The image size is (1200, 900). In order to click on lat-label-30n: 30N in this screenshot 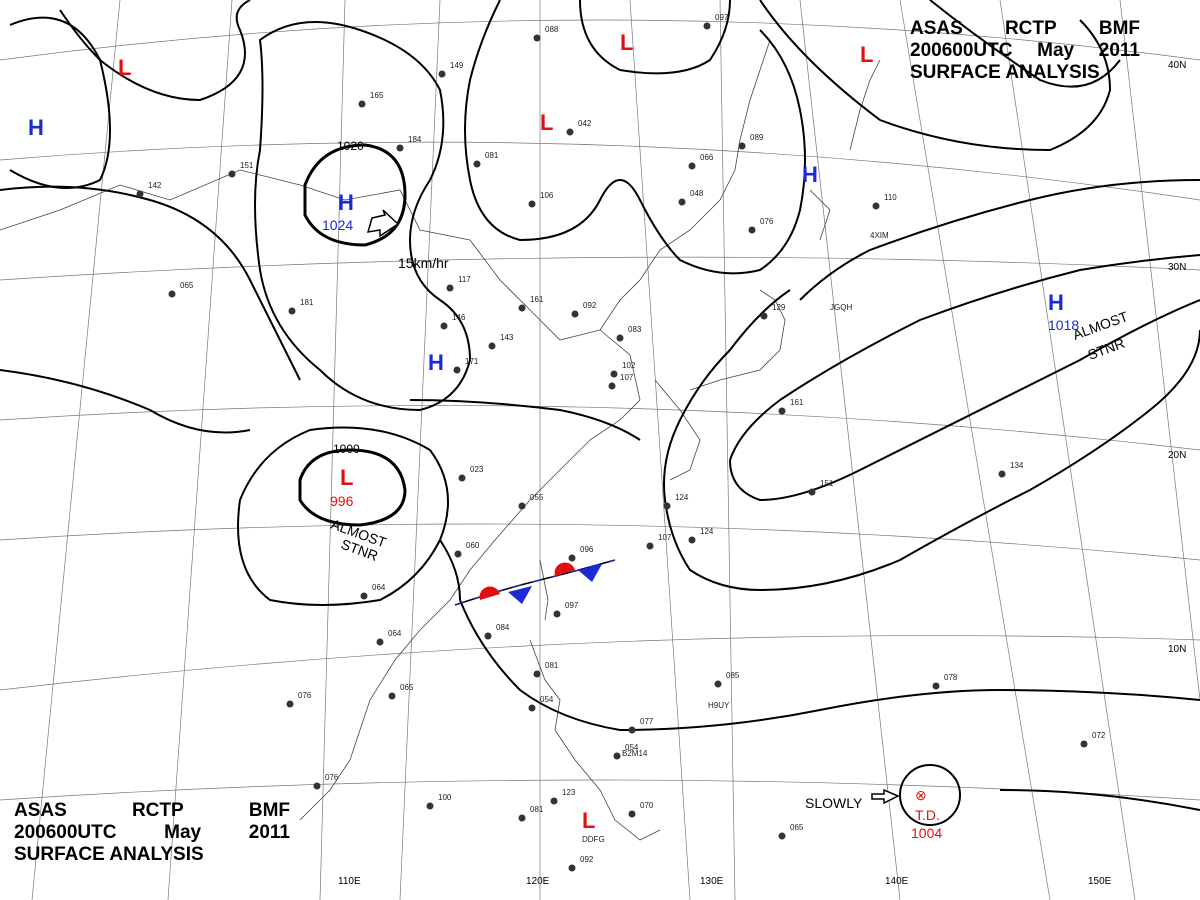, I will do `click(1177, 267)`.